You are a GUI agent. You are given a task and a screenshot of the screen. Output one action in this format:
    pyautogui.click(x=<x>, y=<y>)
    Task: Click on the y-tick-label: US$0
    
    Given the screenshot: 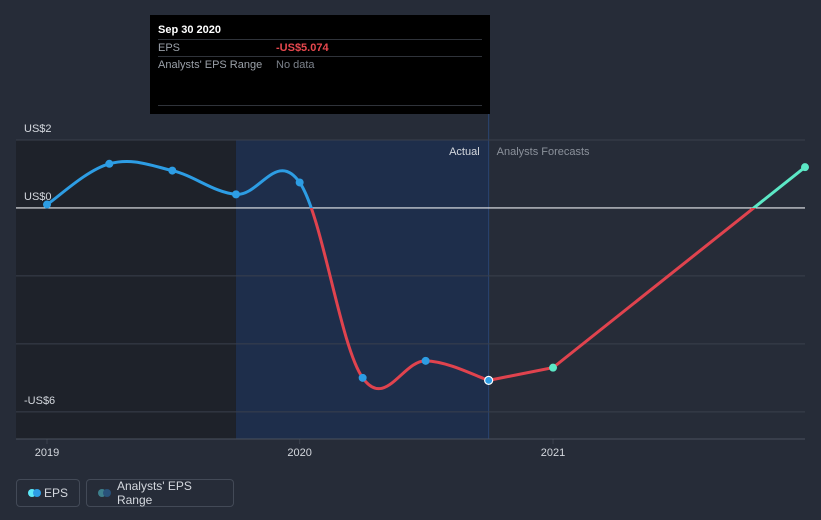 What is the action you would take?
    pyautogui.click(x=38, y=197)
    